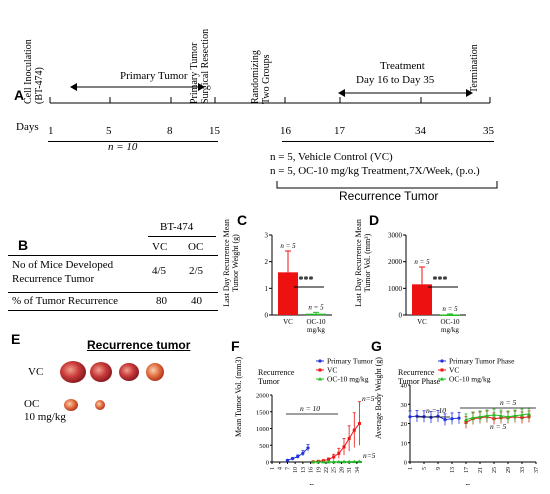 This screenshot has height=494, width=550. I want to click on f-n10: n = 10, so click(310, 408).